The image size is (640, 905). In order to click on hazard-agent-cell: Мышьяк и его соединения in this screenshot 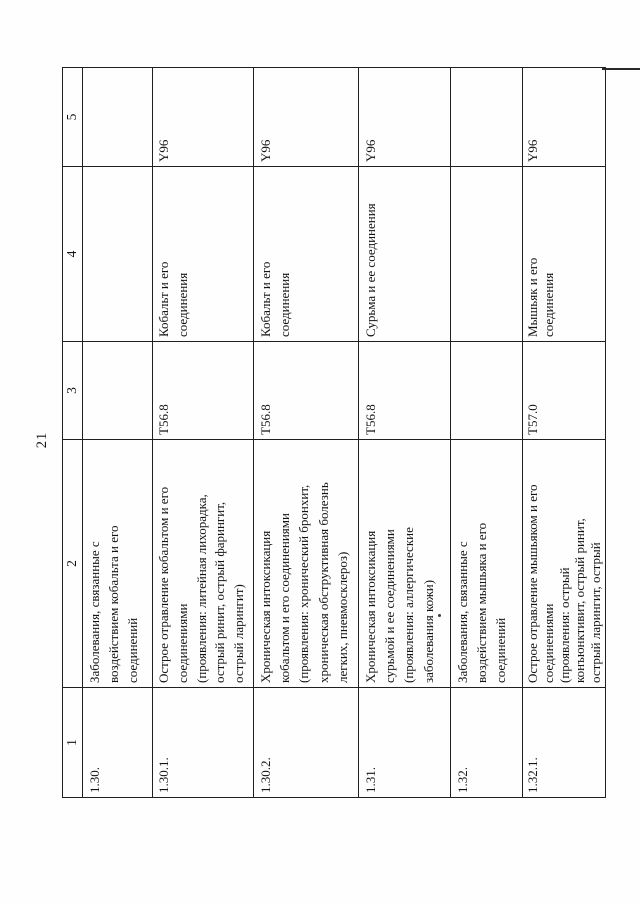, I will do `click(564, 254)`.